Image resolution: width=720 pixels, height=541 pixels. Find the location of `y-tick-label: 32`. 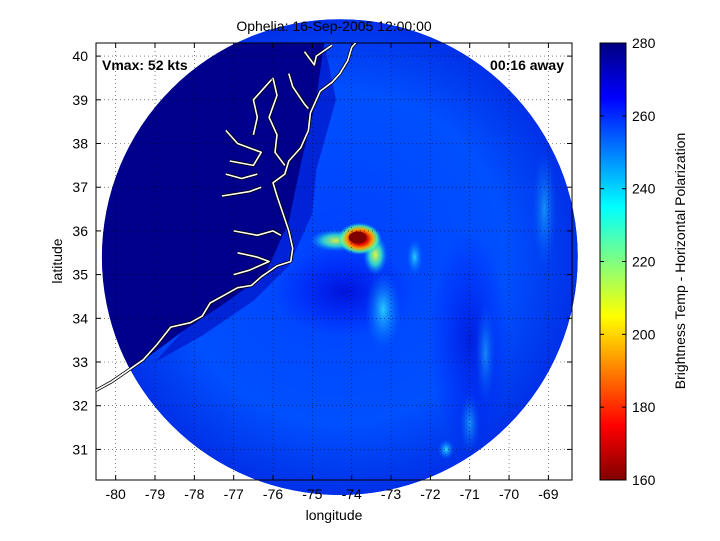

y-tick-label: 32 is located at coordinates (80, 406).